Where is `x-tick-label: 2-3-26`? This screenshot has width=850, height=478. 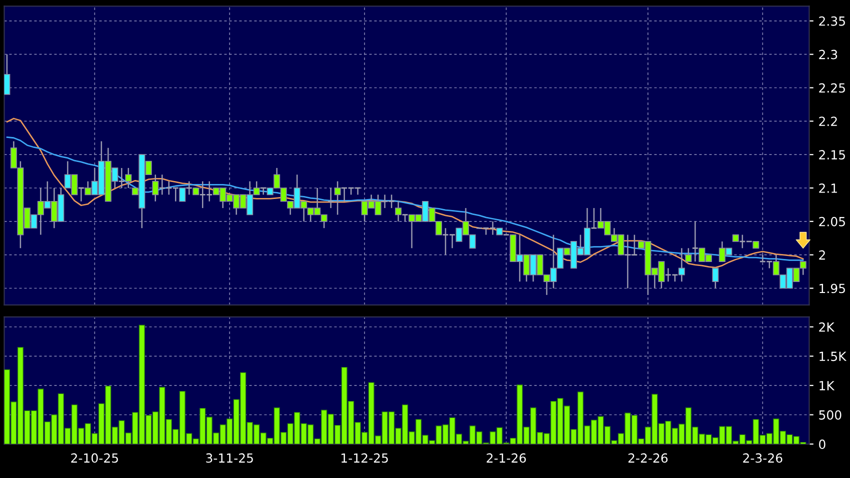 x-tick-label: 2-3-26 is located at coordinates (762, 458).